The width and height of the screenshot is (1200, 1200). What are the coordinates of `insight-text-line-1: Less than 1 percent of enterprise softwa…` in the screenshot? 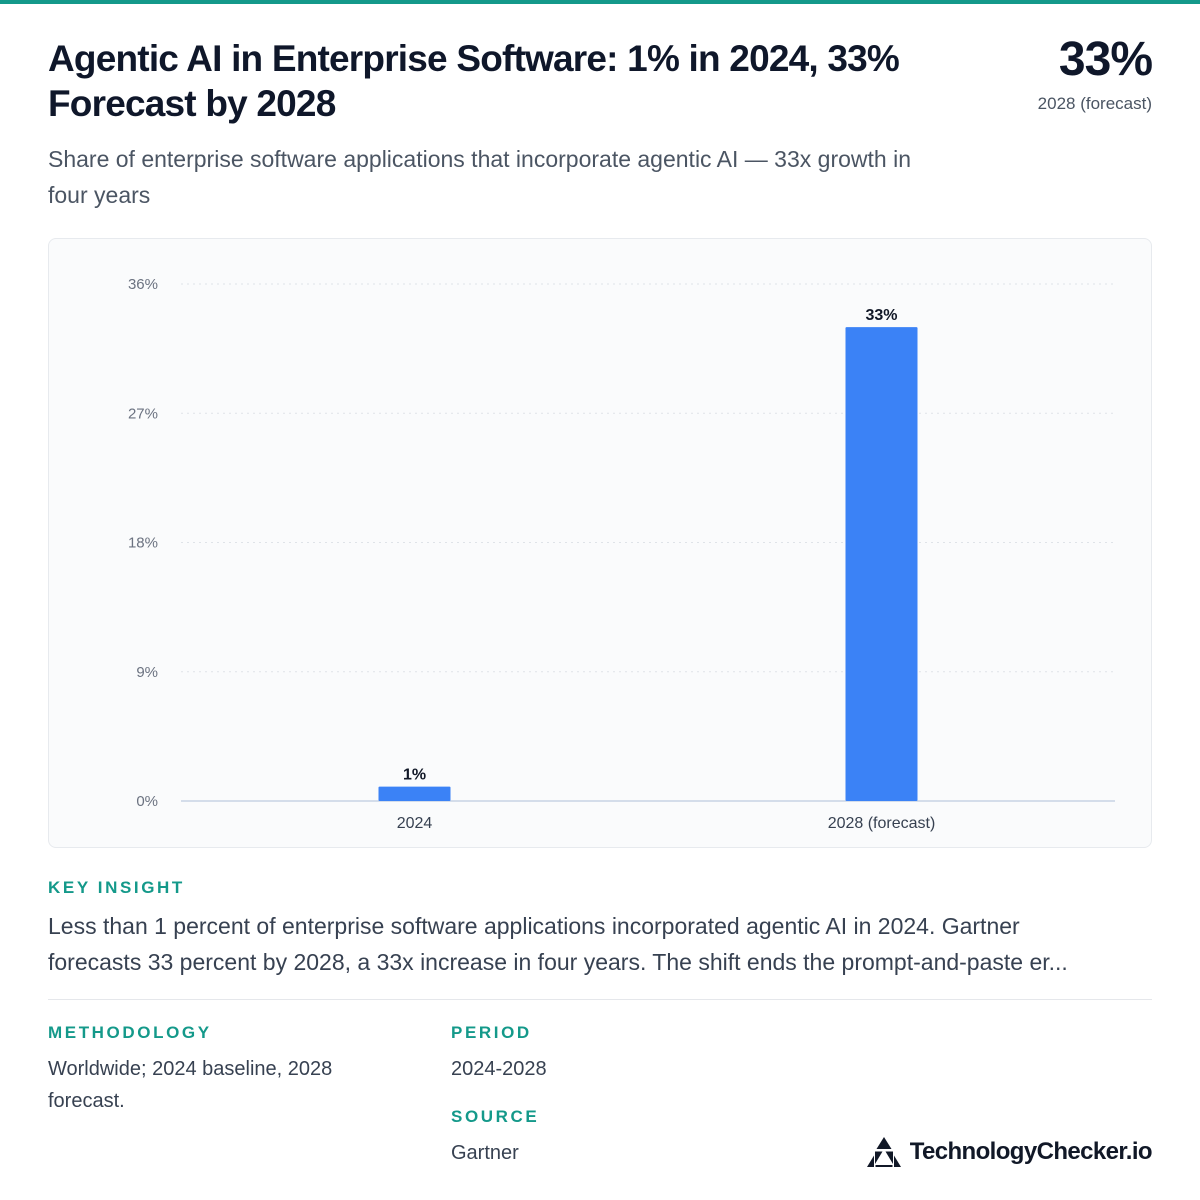 It's located at (534, 926).